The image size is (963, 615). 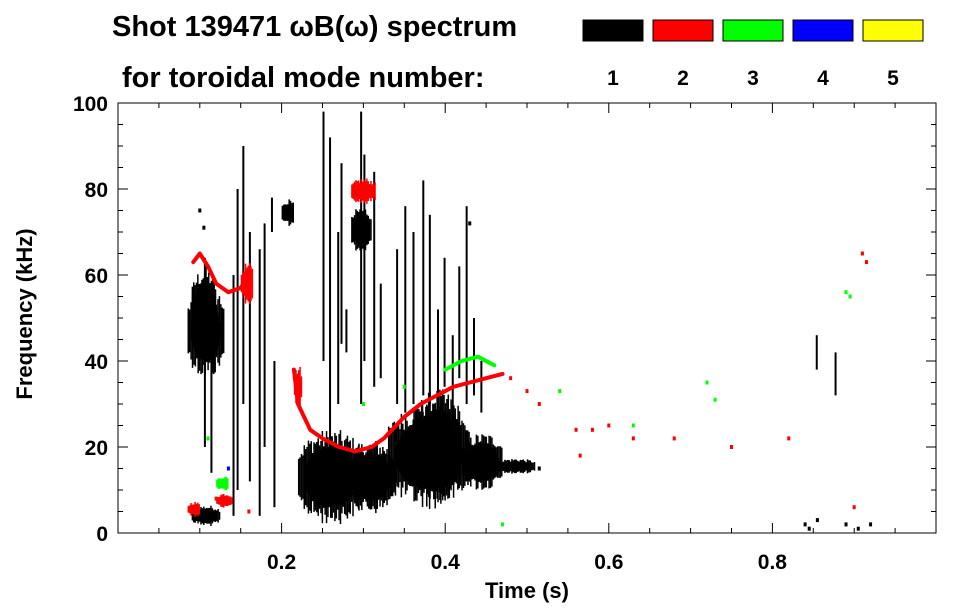 What do you see at coordinates (613, 78) in the screenshot?
I see `legend-label-1: 1` at bounding box center [613, 78].